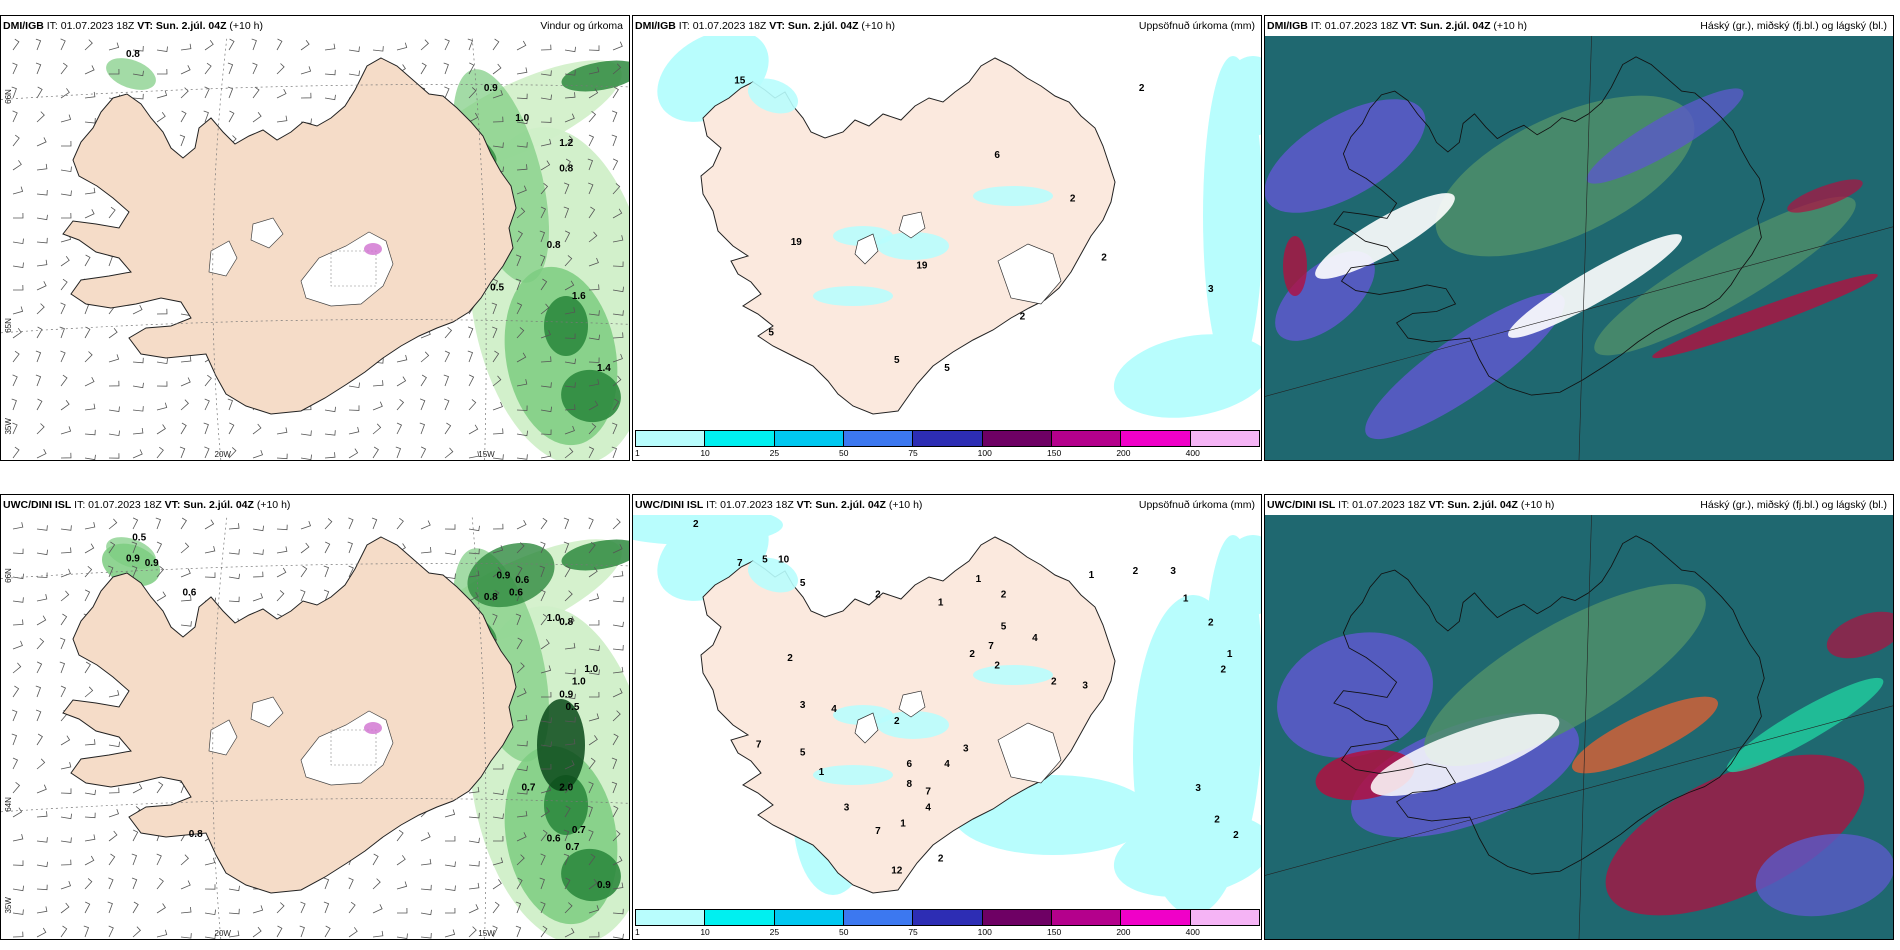  Describe the element at coordinates (997, 155) in the screenshot. I see `value-label: 6` at that location.